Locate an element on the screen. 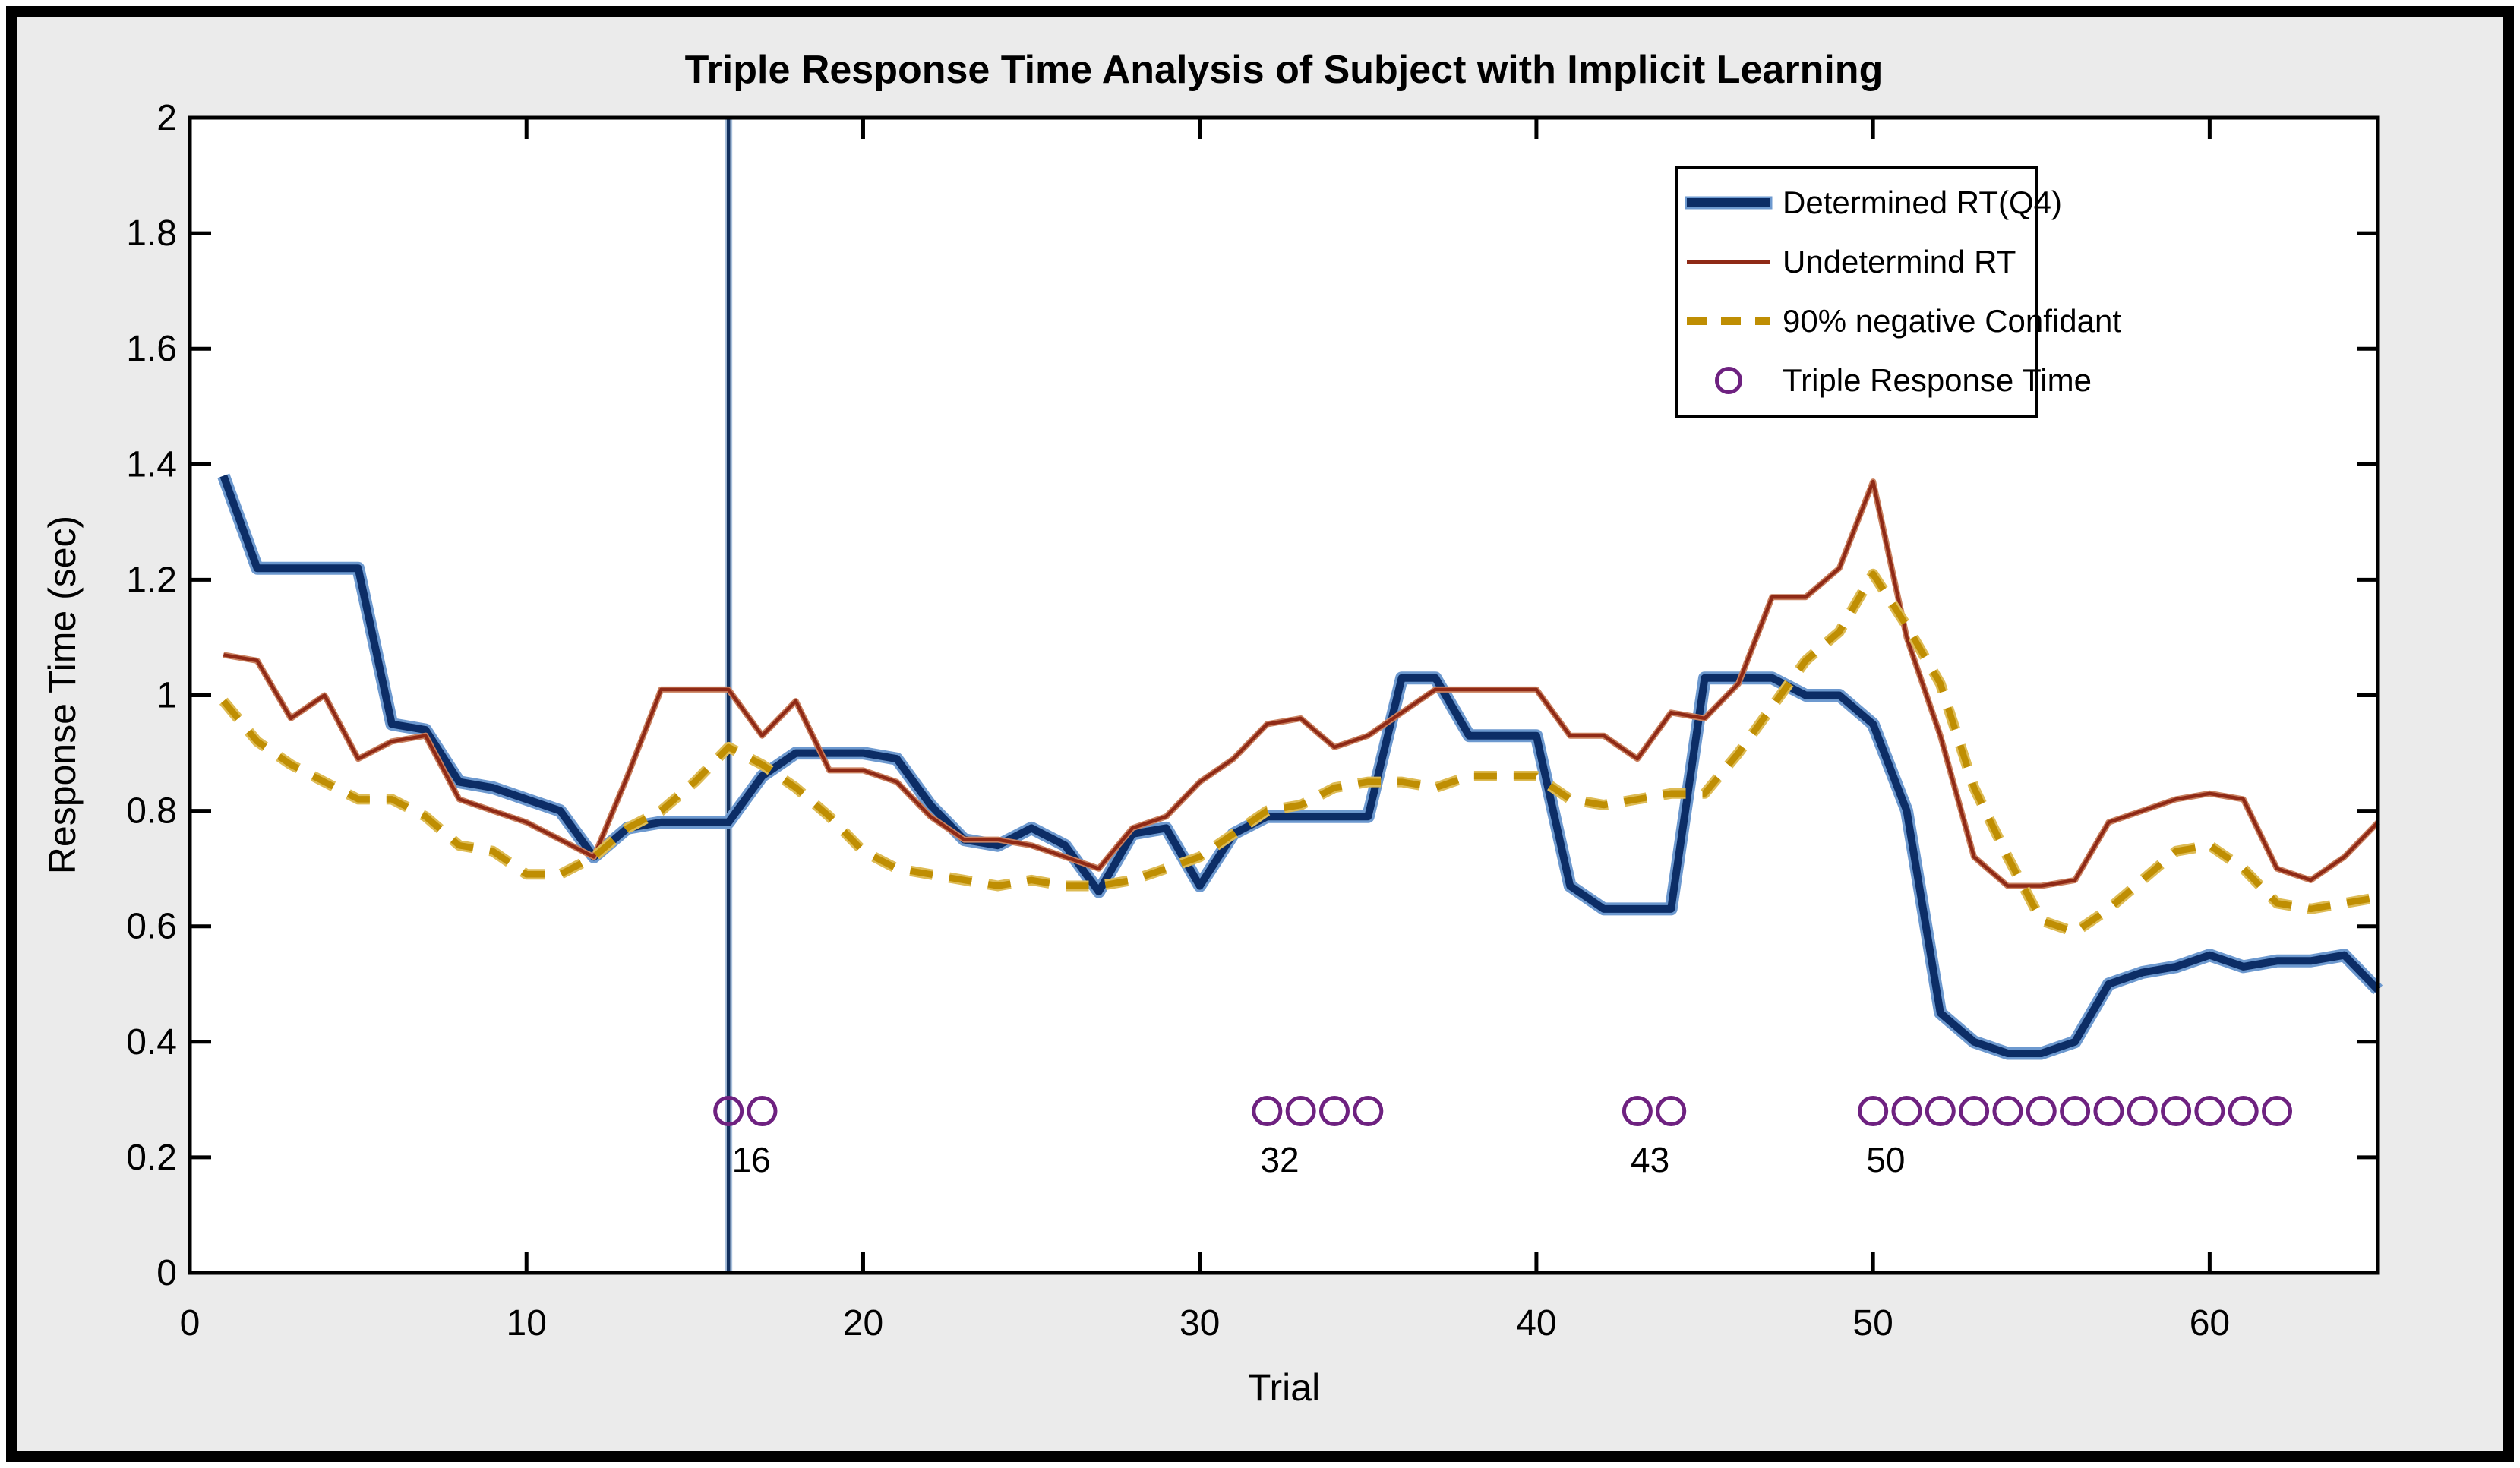 This screenshot has width=2520, height=1468. dashed-line-sample-icon is located at coordinates (1728, 321).